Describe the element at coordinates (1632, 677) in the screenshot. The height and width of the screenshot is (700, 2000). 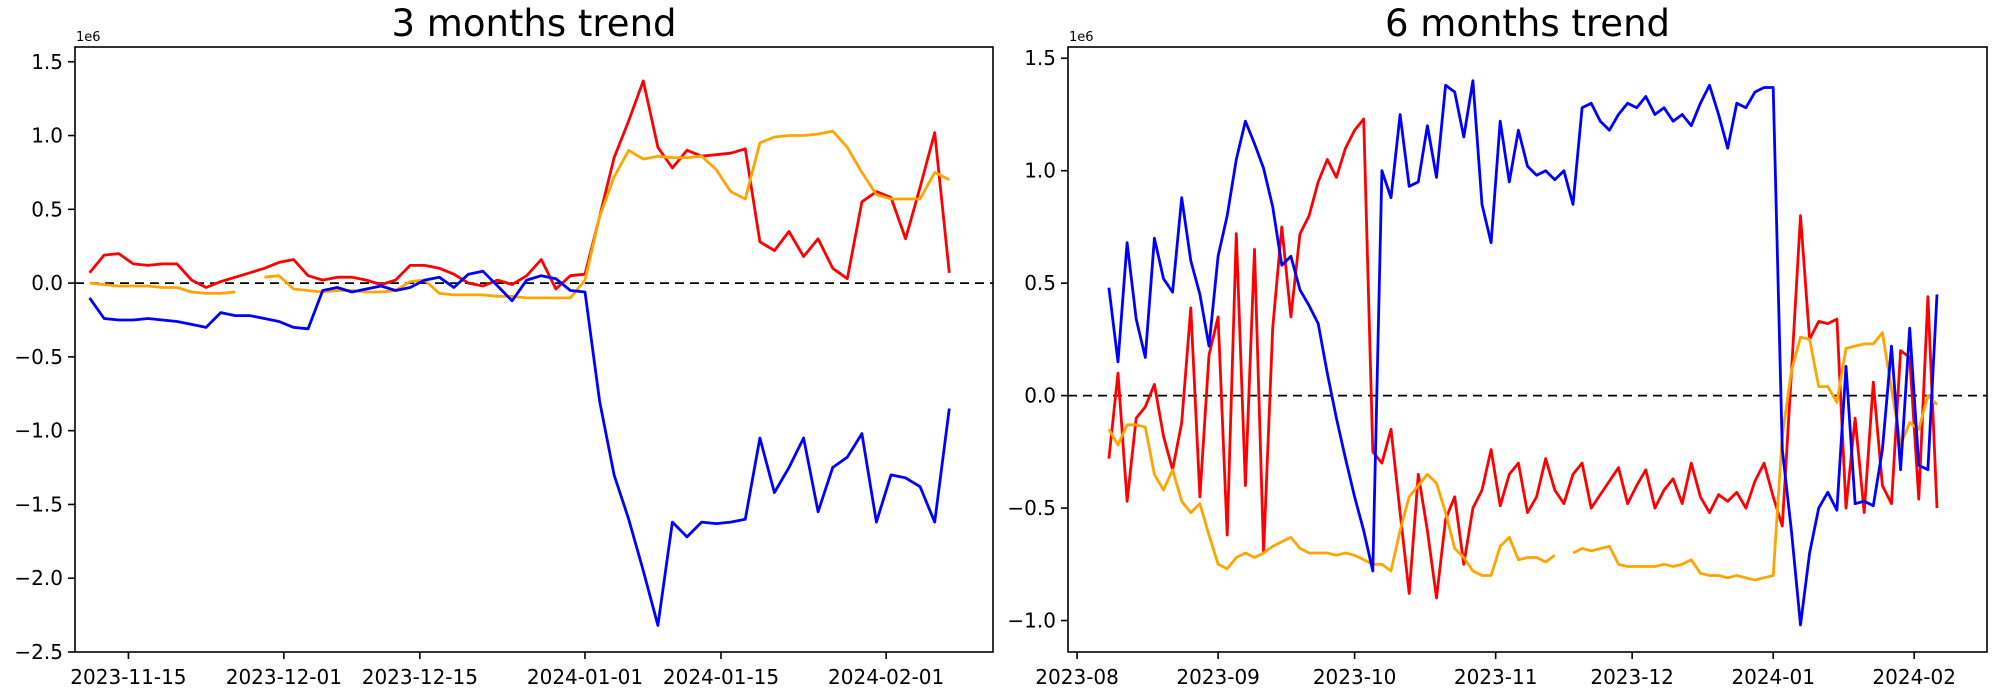
I see `x-tick-label: 2023-12` at that location.